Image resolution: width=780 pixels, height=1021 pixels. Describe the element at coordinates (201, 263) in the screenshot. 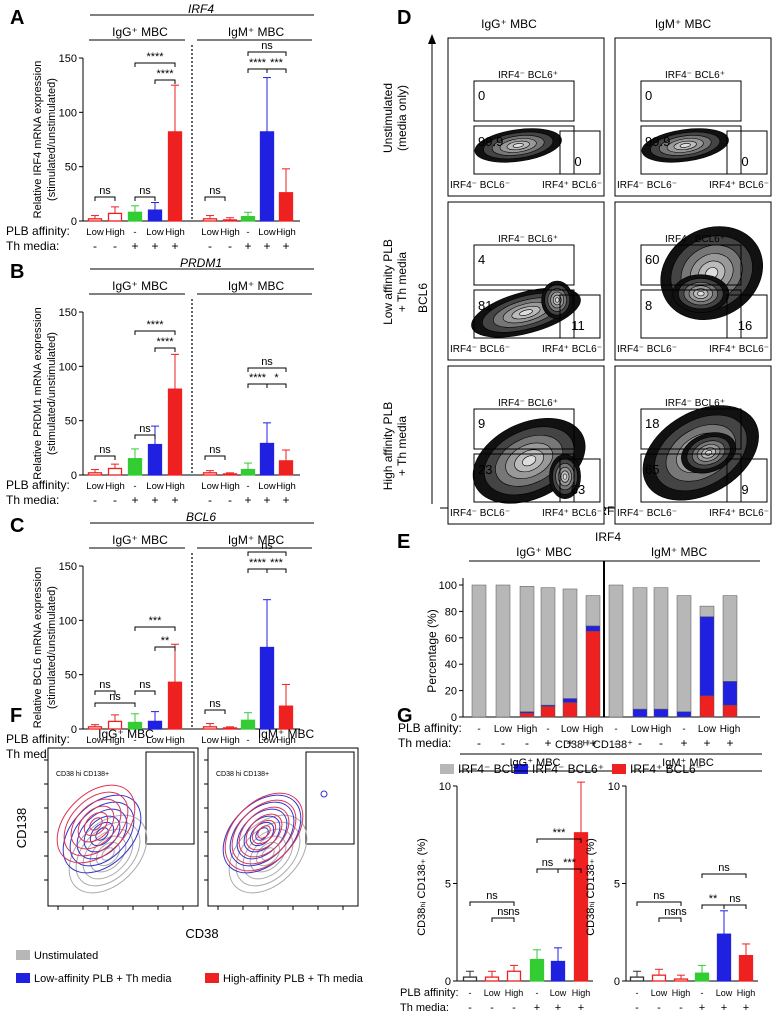

I see `gene-title: PRDM1` at that location.